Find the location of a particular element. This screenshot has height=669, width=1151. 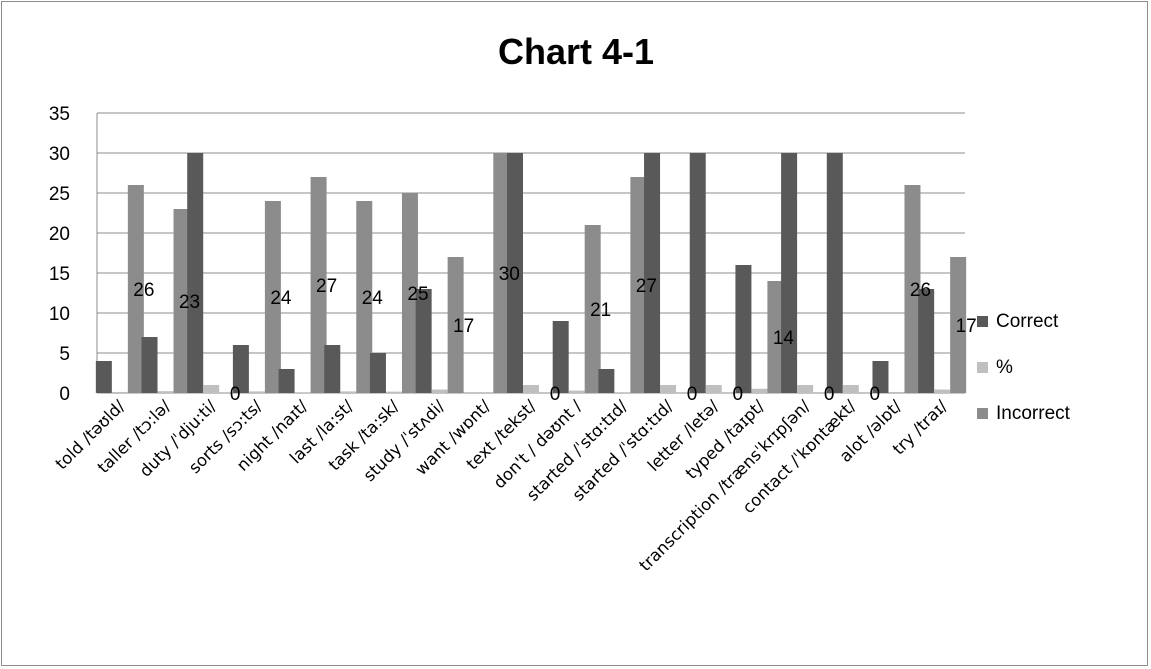

y-tick-label: 35 is located at coordinates (59, 114).